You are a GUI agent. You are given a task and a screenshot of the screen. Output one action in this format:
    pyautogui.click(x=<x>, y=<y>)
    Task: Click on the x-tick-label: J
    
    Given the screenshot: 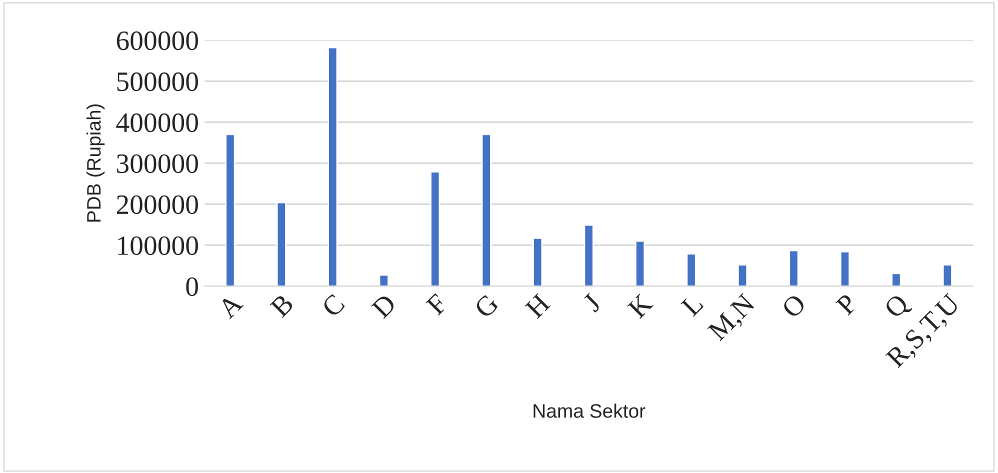 What is the action you would take?
    pyautogui.click(x=592, y=302)
    